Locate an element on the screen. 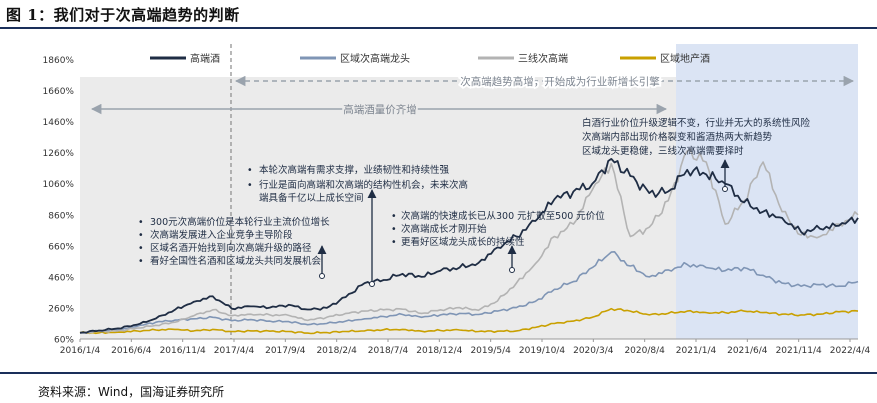  annotation-1-line-1: 300元次高端价位是本轮行业主流价位增长 is located at coordinates (240, 222).